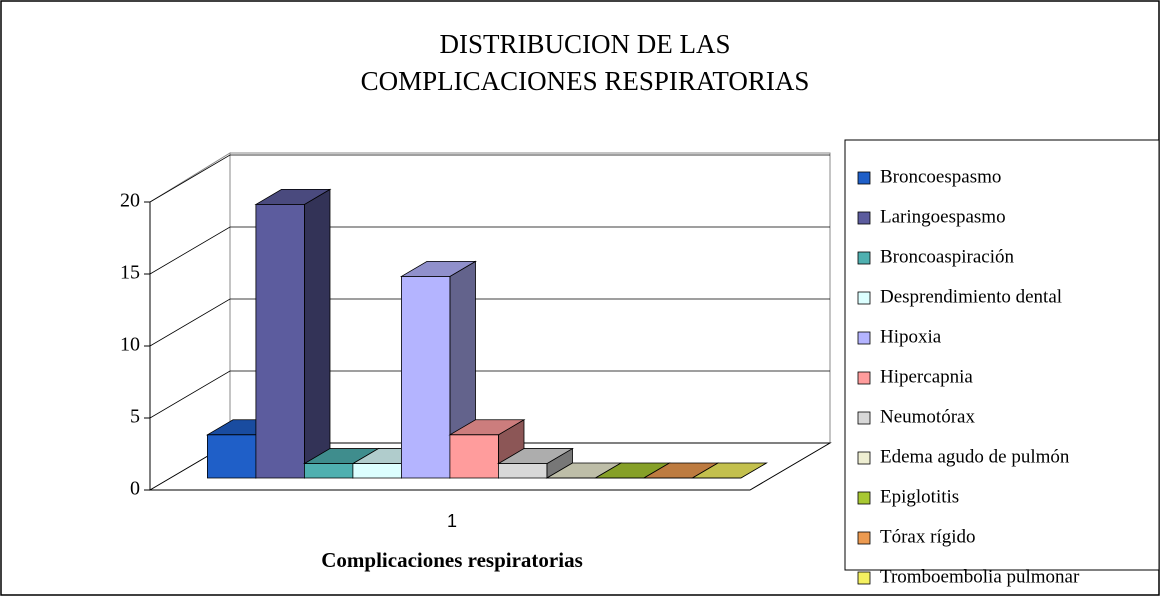  I want to click on legend-label: Broncoespasmo, so click(940, 176).